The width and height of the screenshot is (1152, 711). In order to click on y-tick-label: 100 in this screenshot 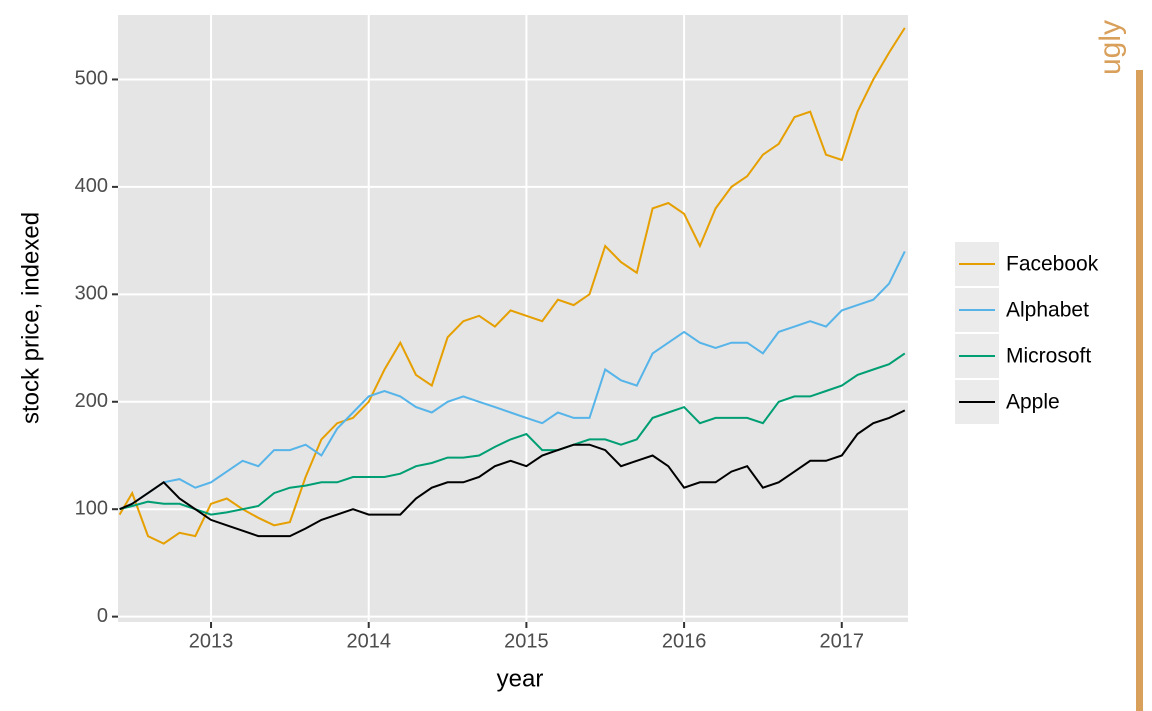, I will do `click(91, 508)`.